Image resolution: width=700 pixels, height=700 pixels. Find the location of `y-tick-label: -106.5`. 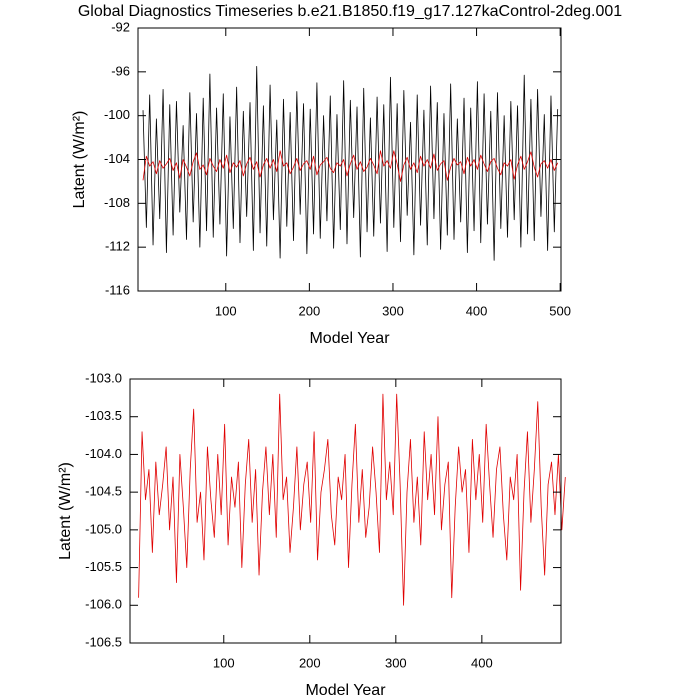

y-tick-label: -106.5 is located at coordinates (103, 641).